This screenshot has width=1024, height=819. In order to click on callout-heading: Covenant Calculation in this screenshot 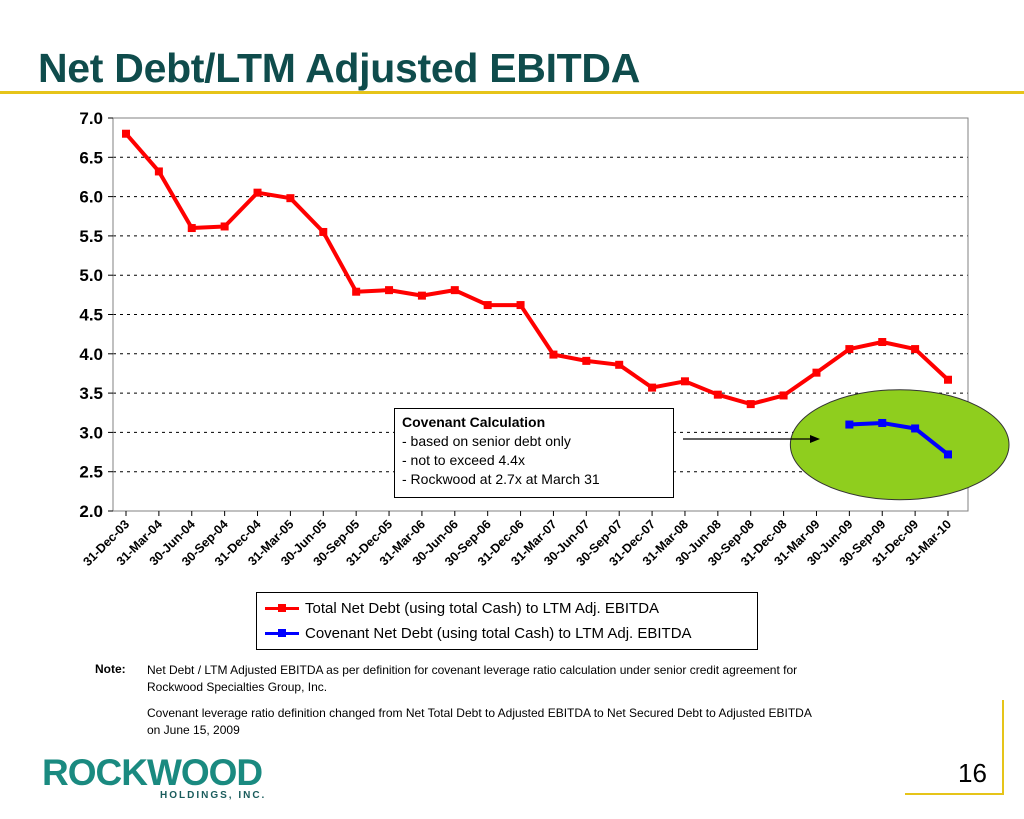, I will do `click(474, 422)`.